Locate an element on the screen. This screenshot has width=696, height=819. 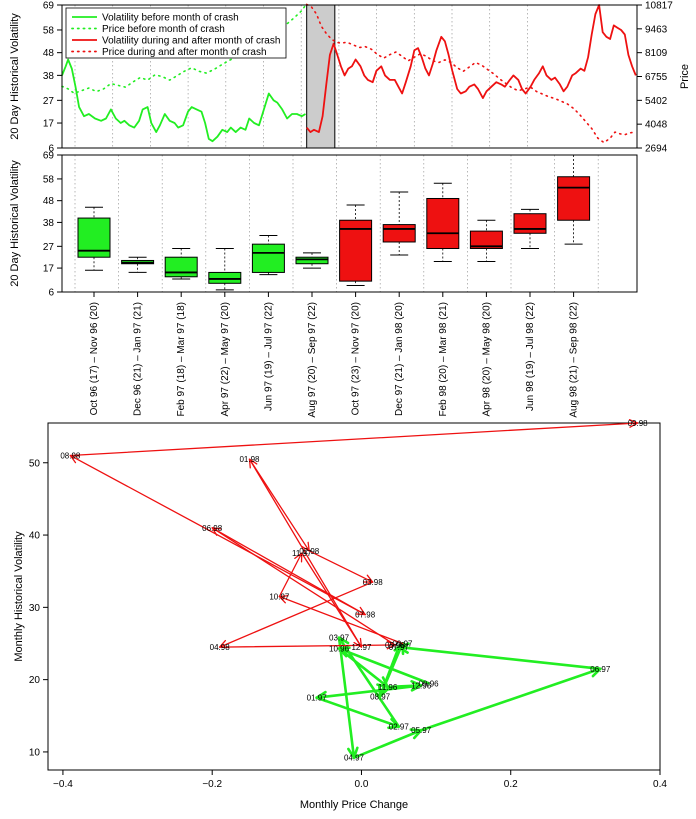
arrow-10.96-to-11.96 is located at coordinates (363, 668).